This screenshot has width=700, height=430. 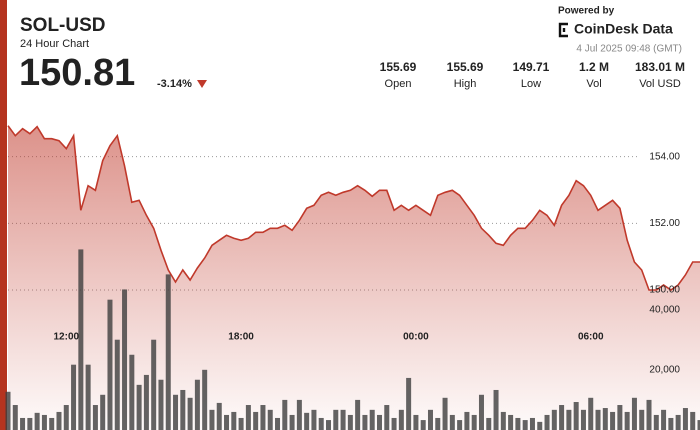 I want to click on down-arrow, so click(x=202, y=84).